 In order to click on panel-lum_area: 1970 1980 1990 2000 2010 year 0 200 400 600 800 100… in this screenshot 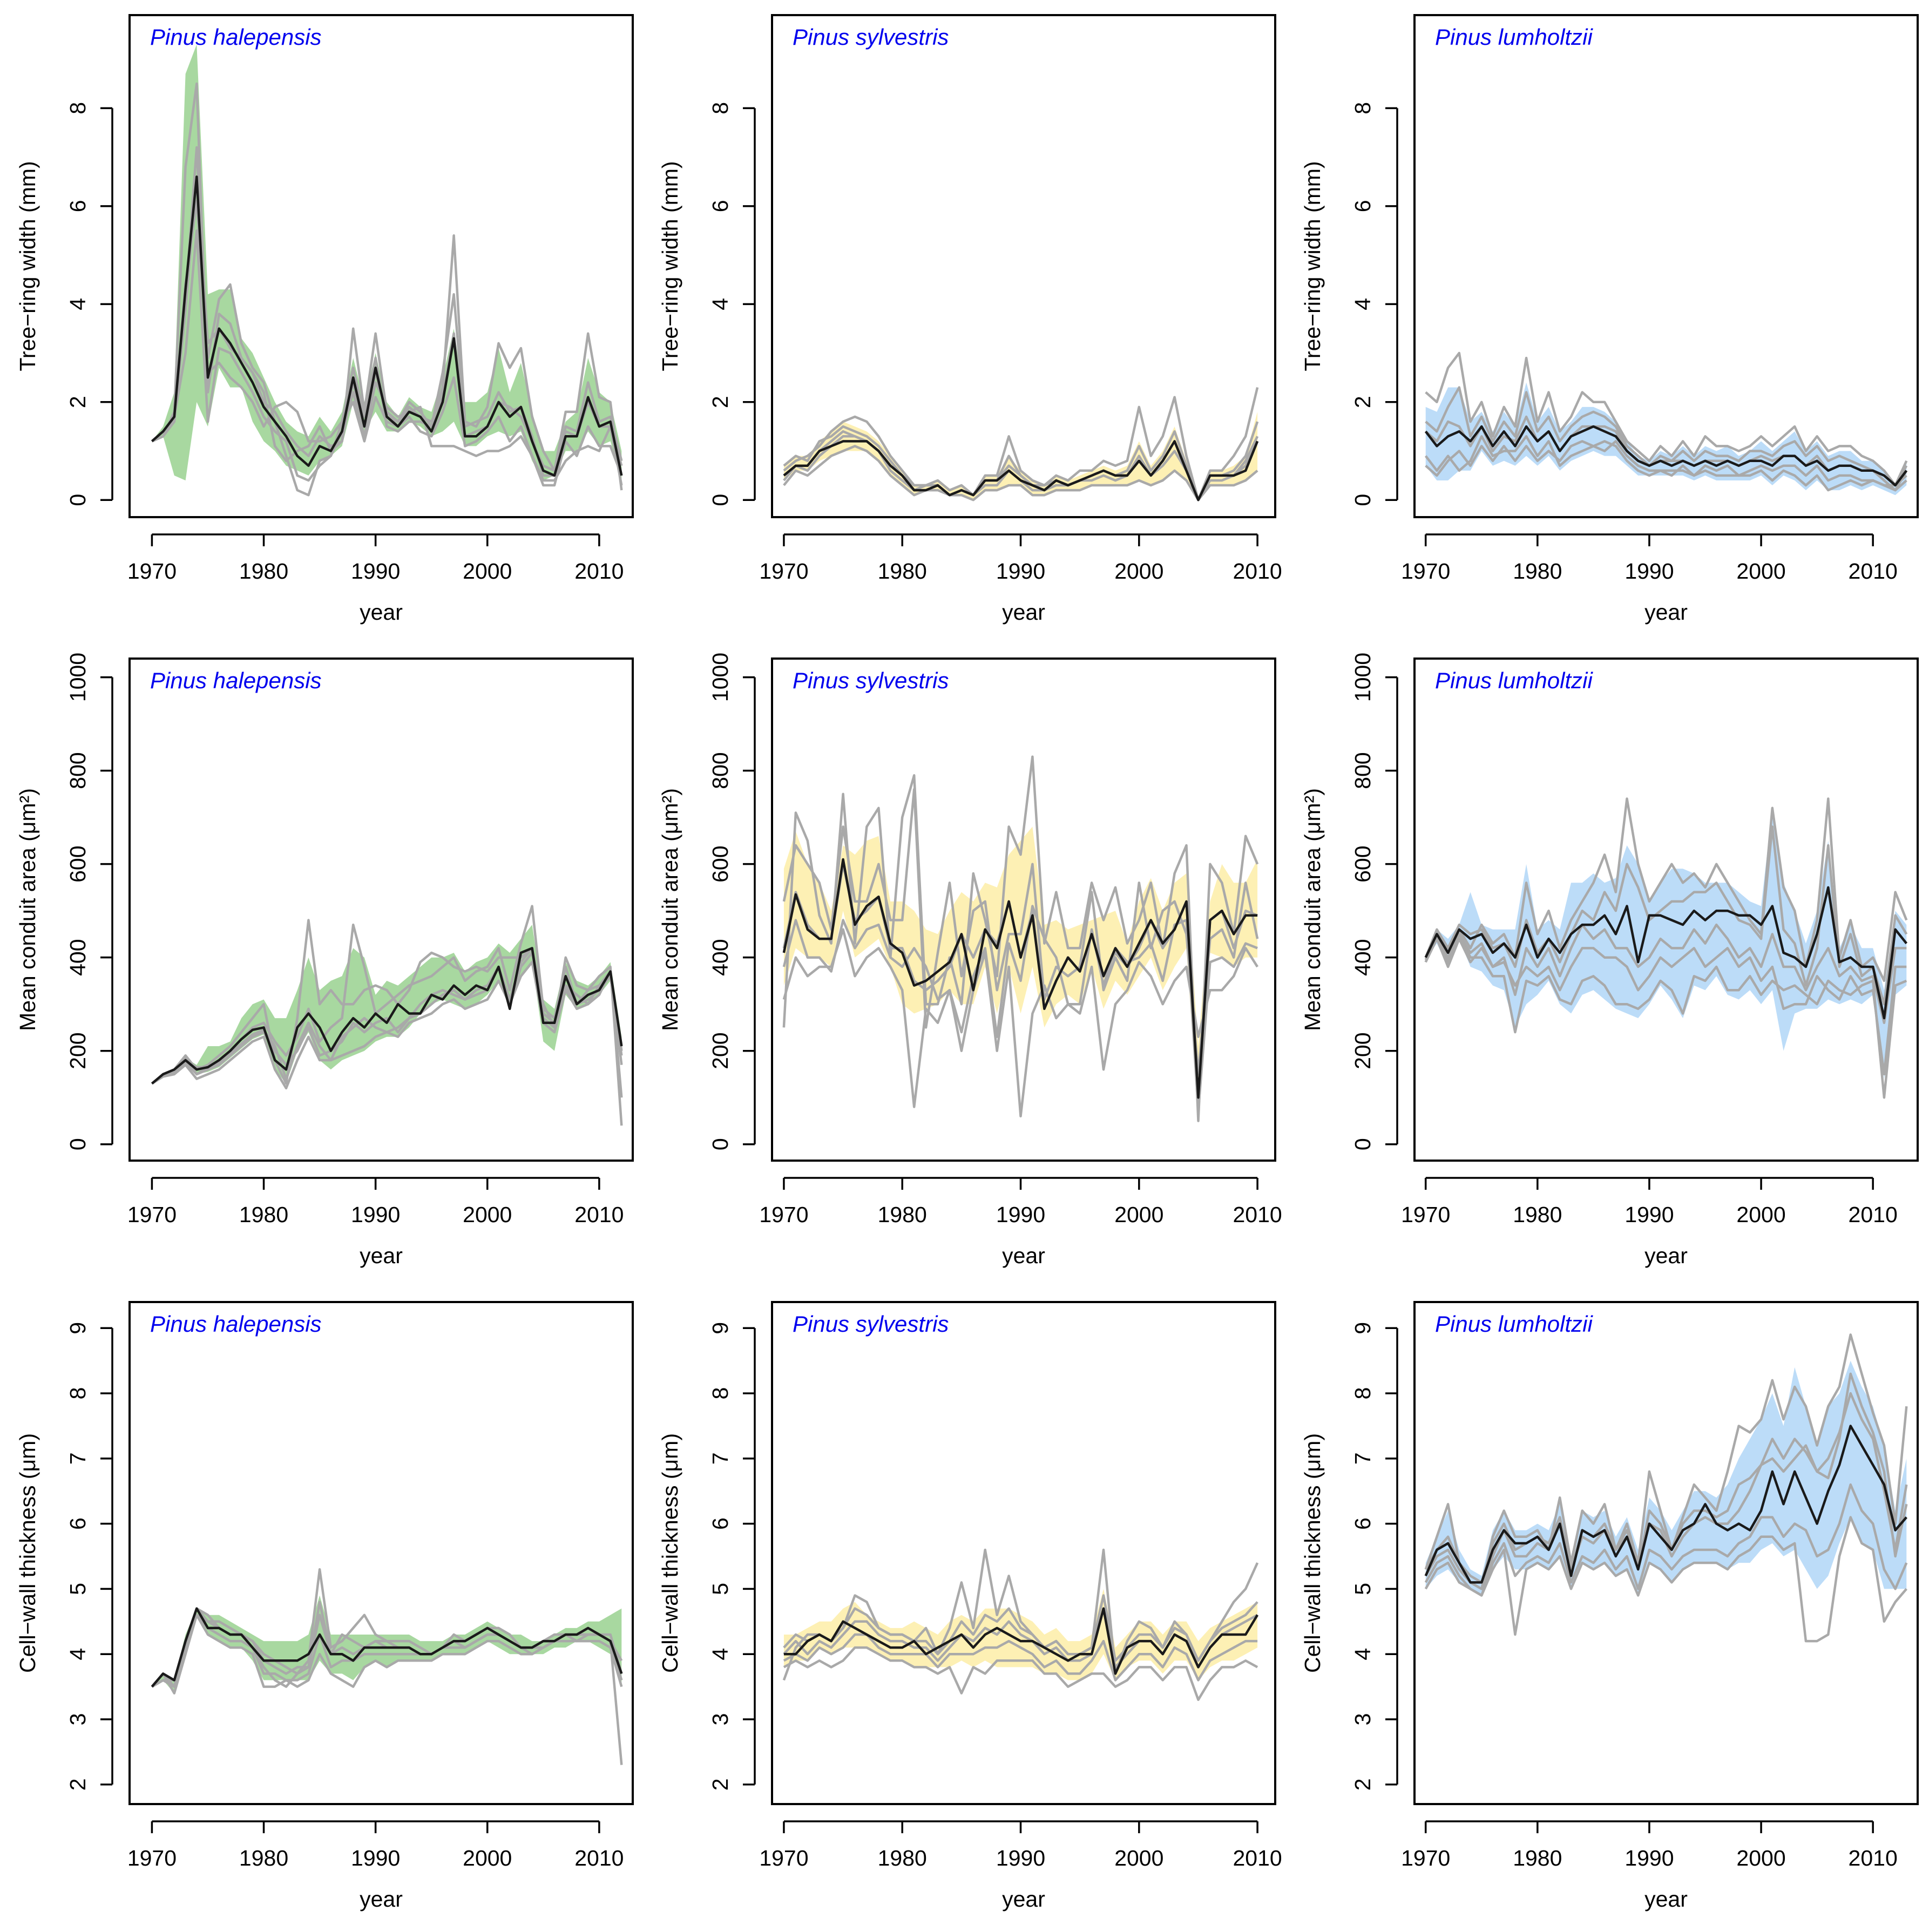, I will do `click(1609, 960)`.